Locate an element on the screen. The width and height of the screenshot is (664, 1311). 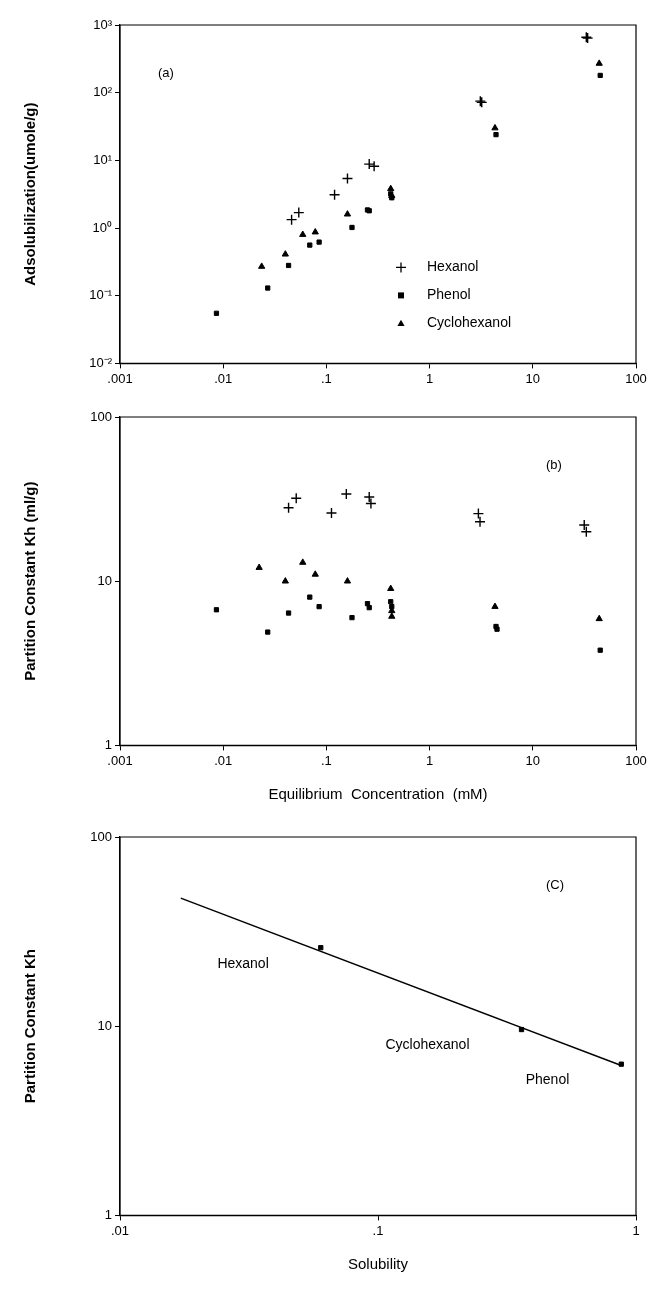
annotation: (b) is located at coordinates (554, 464).